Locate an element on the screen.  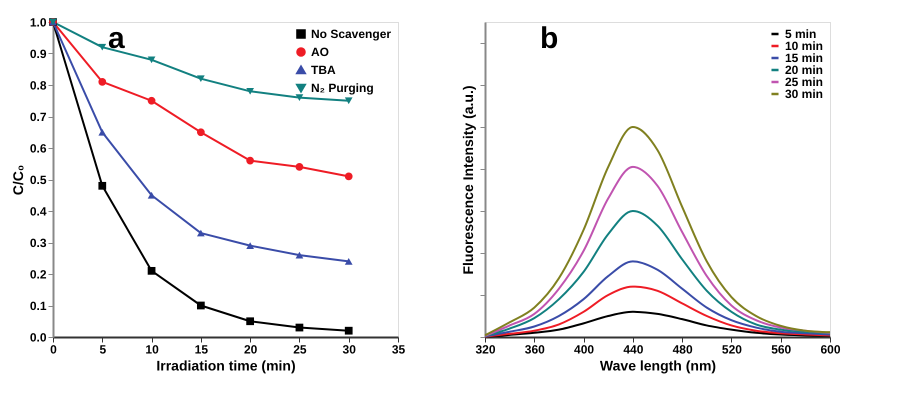
y-tick-label: 0.1 is located at coordinates (38, 306).